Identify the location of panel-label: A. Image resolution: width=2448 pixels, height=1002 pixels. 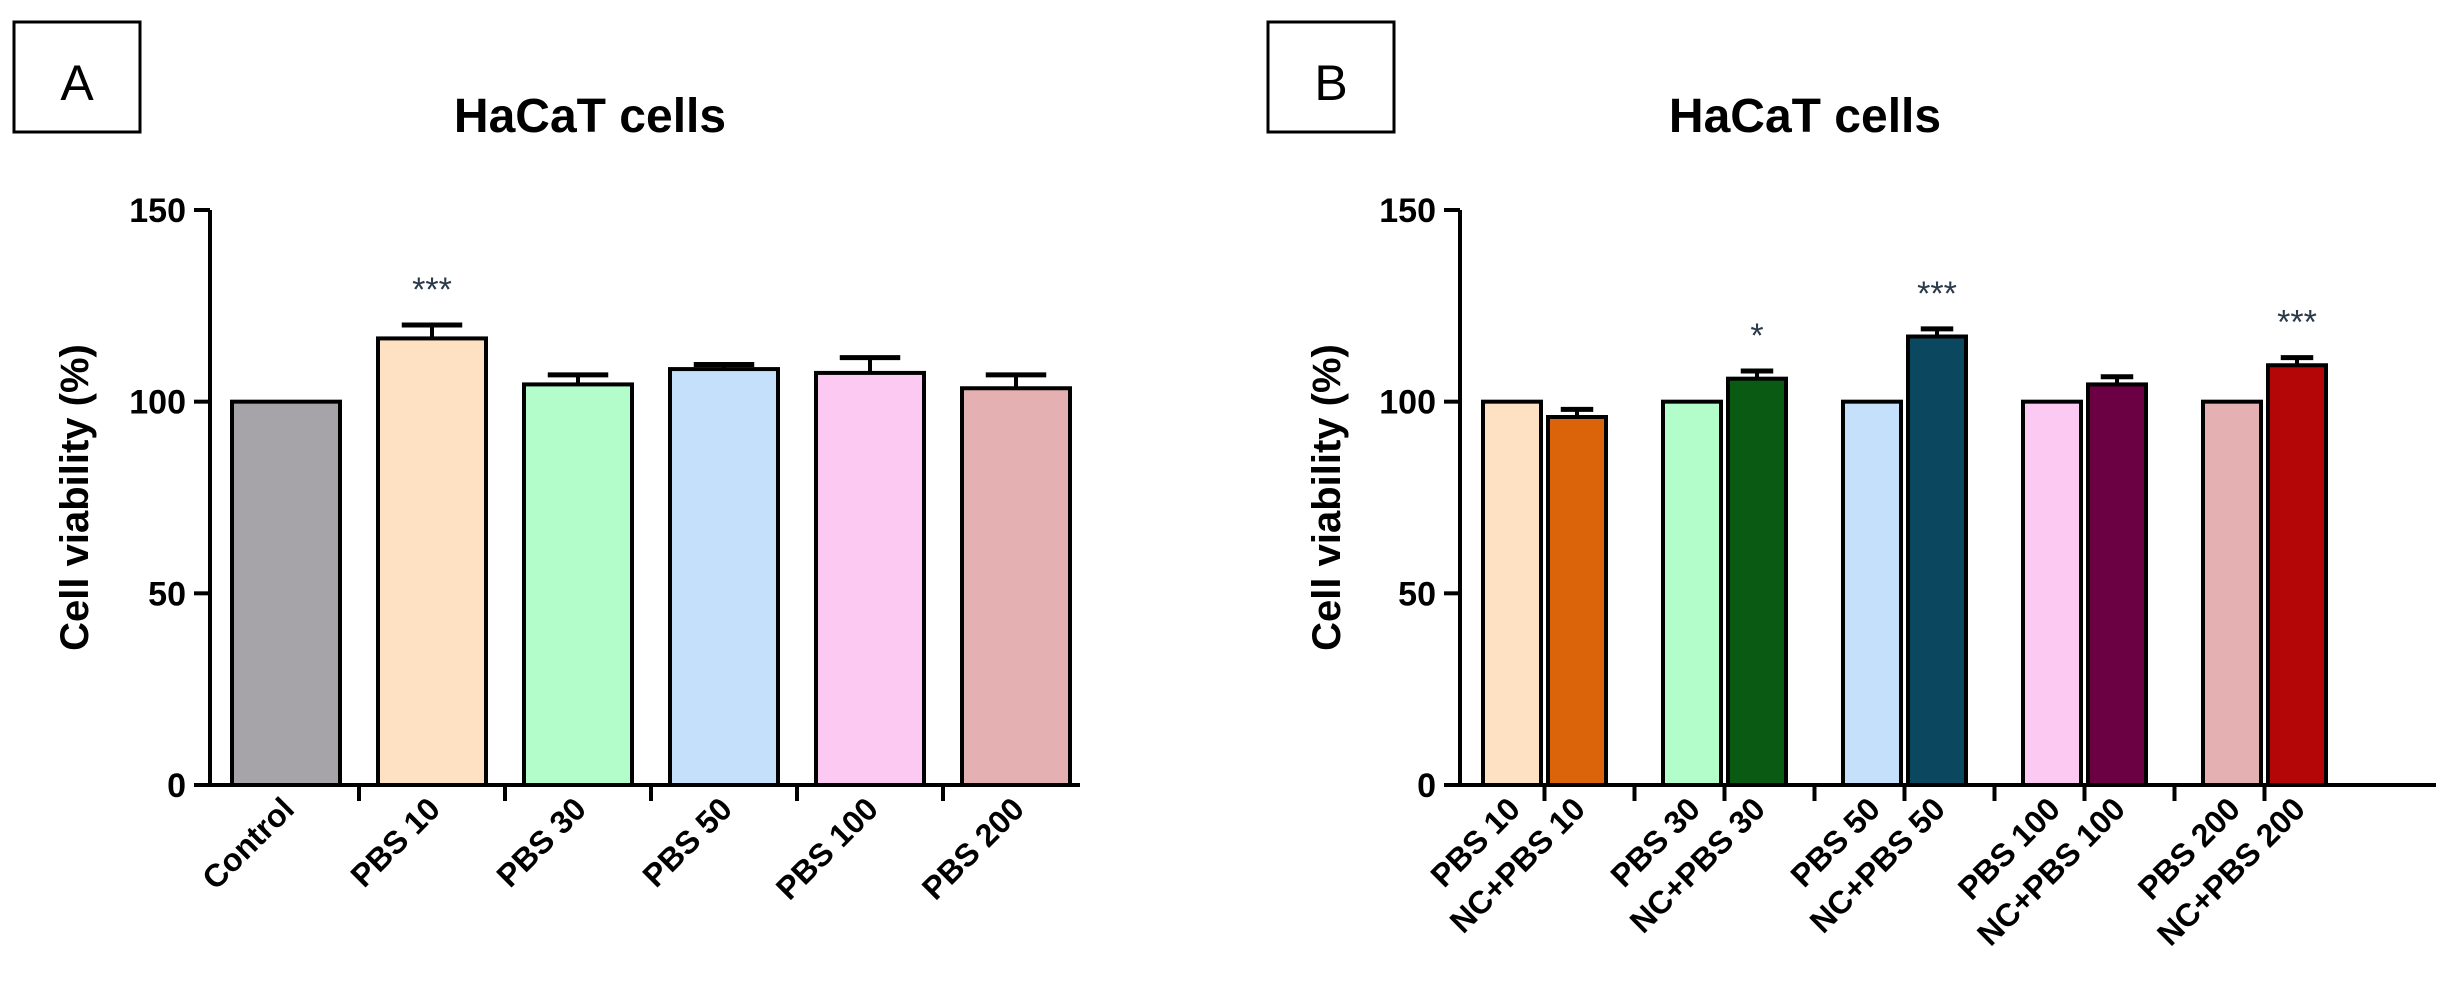
(77, 83).